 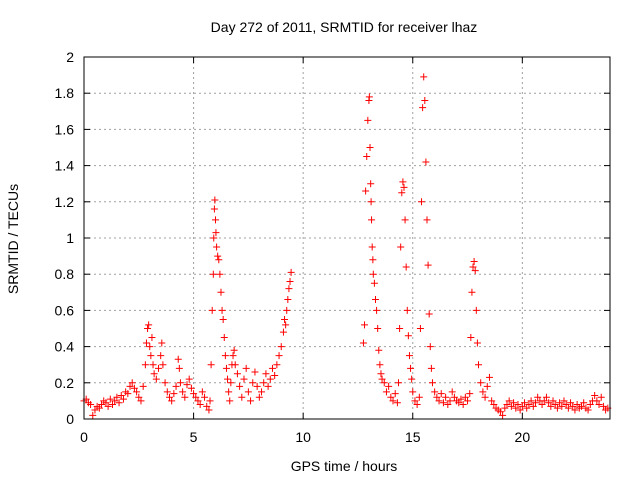 What do you see at coordinates (65, 383) in the screenshot?
I see `y-tick-label: 0.2` at bounding box center [65, 383].